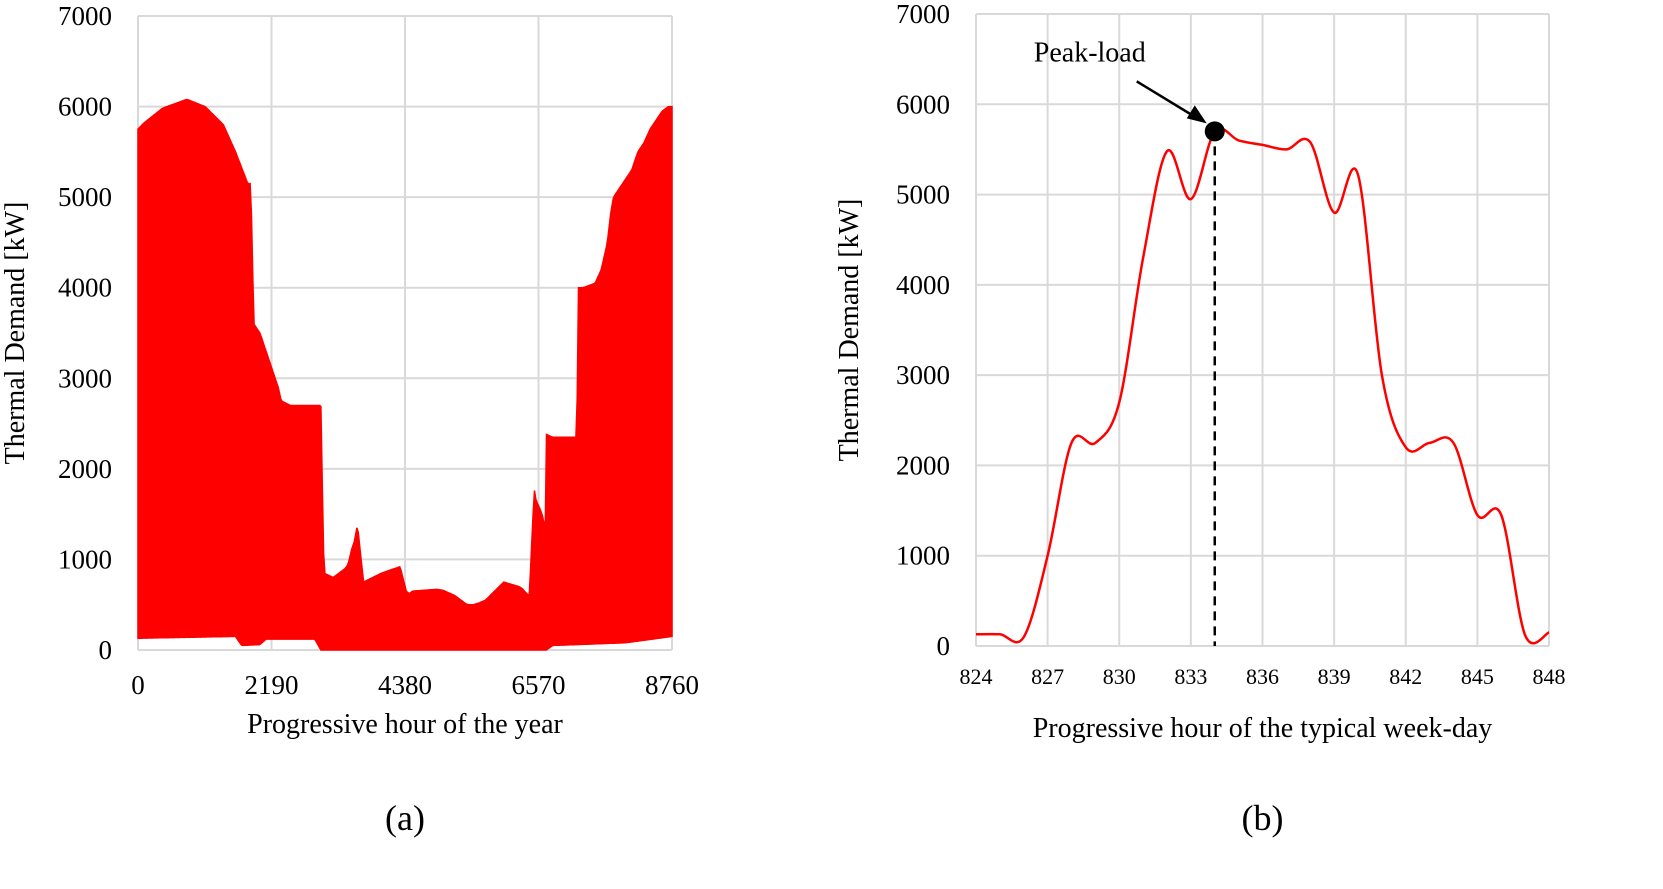  I want to click on x-axis-title: Progressive hour of the typical week-day, so click(1263, 728).